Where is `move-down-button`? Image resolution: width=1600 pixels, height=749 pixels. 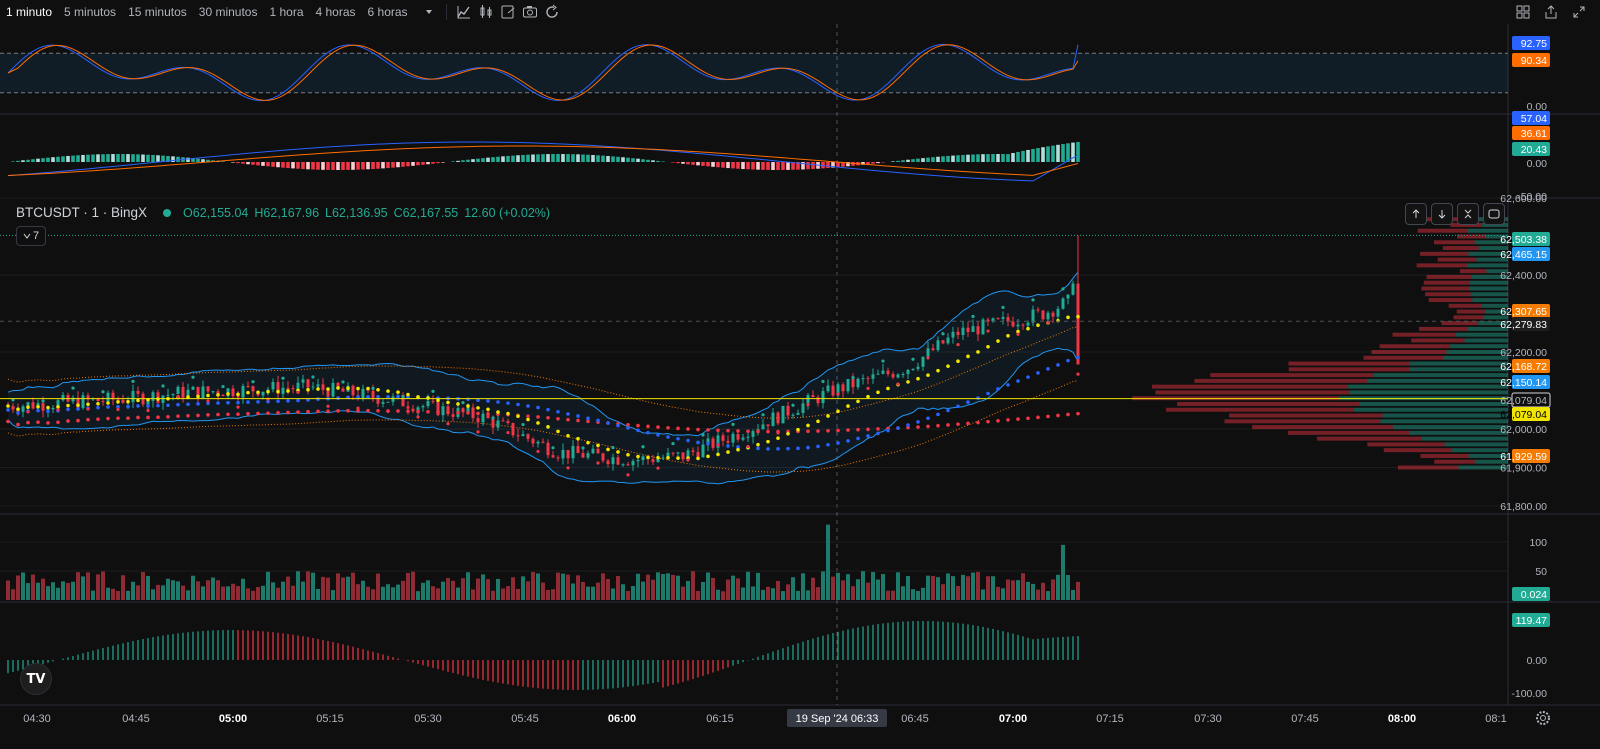 move-down-button is located at coordinates (1442, 214).